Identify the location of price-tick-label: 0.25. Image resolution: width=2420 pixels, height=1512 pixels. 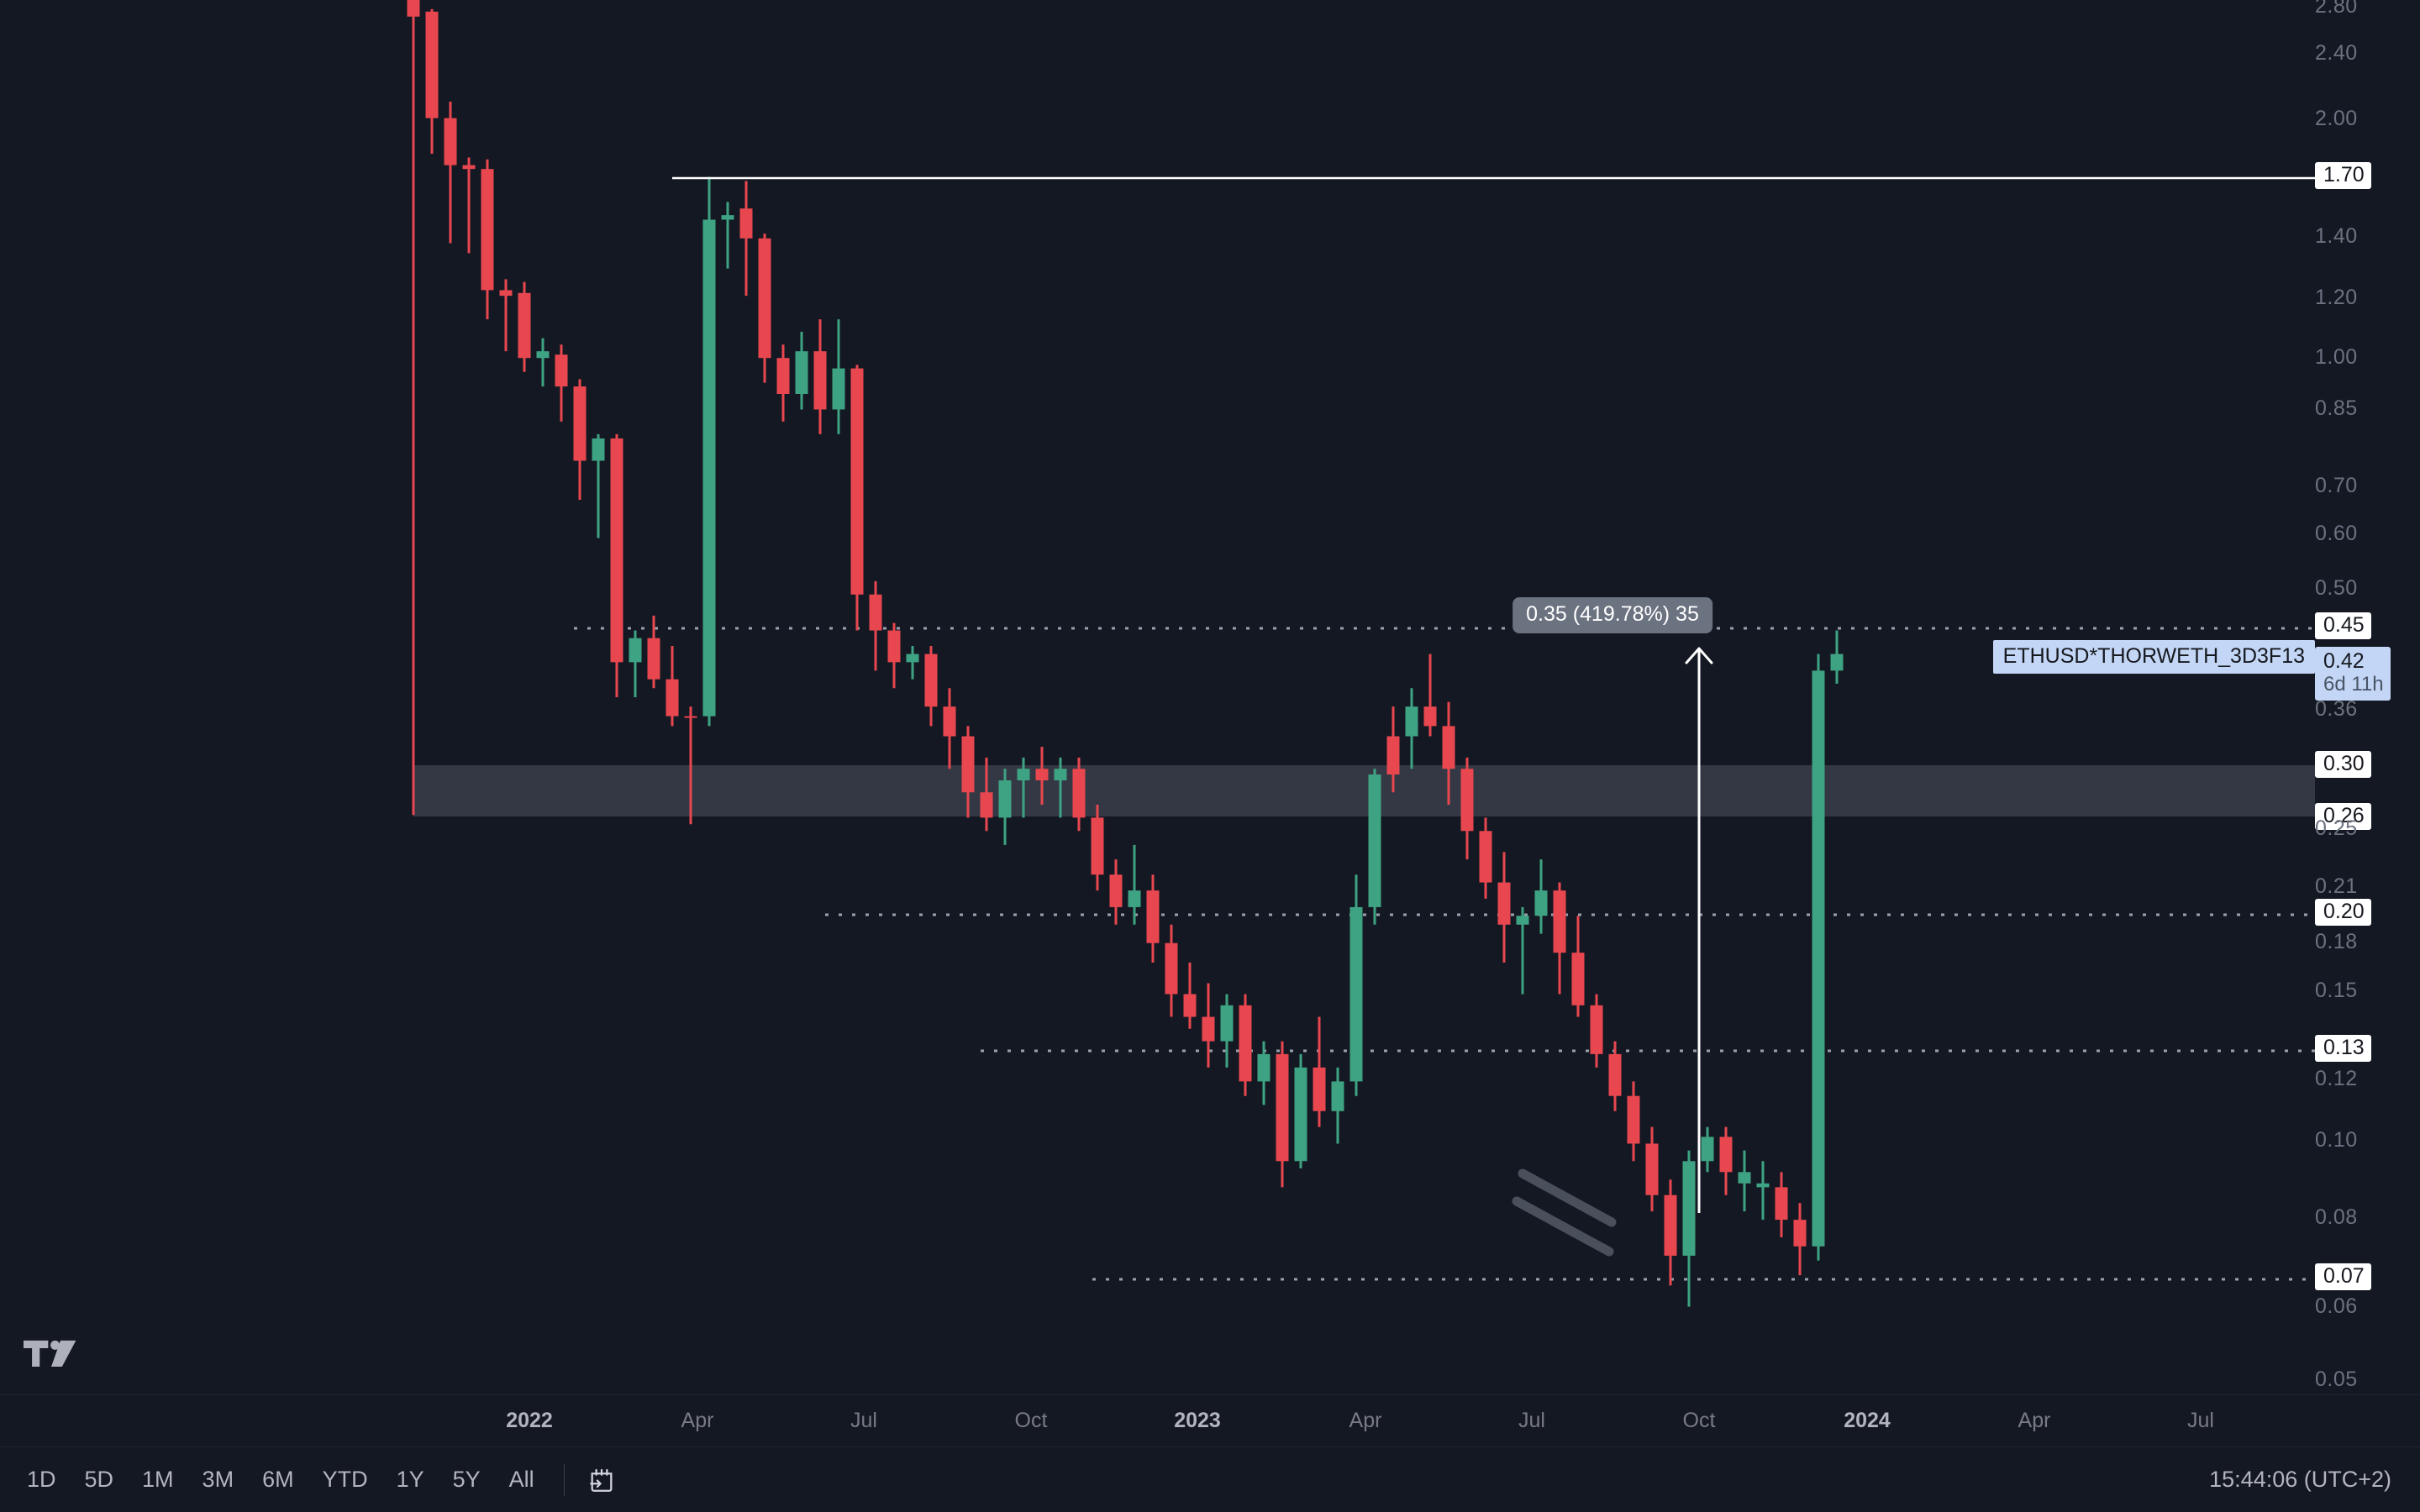
(2336, 828).